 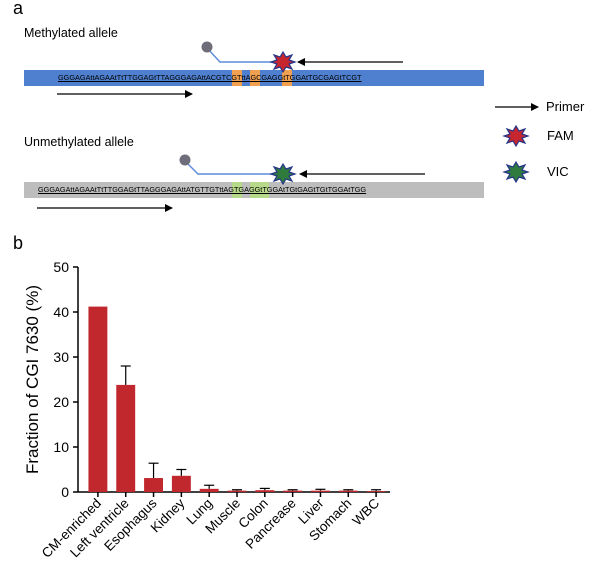 I want to click on legend-vic-star, so click(x=516, y=172).